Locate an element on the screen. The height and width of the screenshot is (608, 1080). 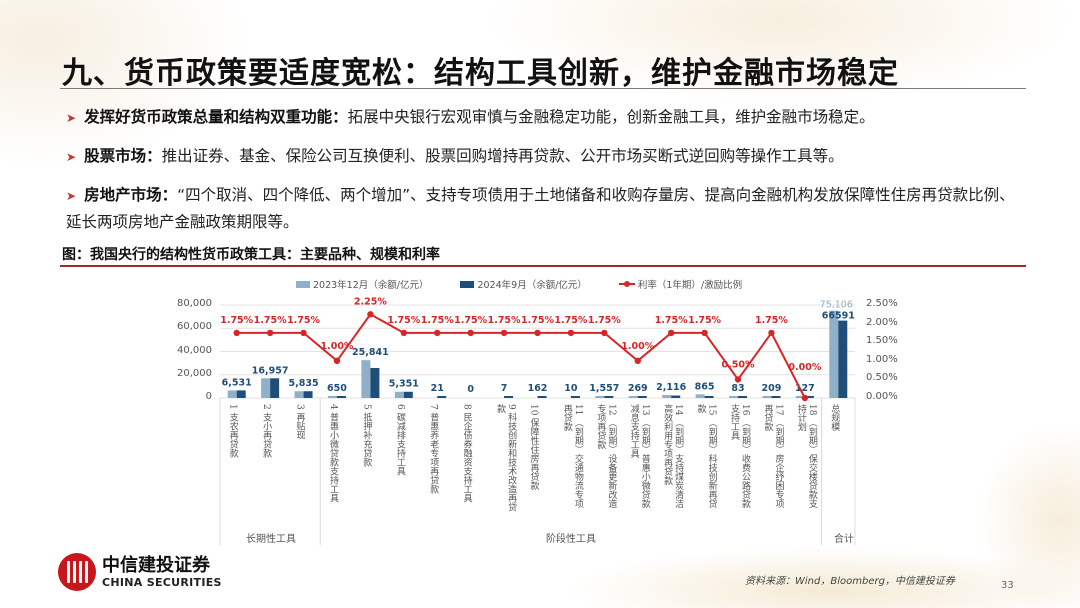
x-category-label: 5 抵押补充贷款 is located at coordinates (366, 435).